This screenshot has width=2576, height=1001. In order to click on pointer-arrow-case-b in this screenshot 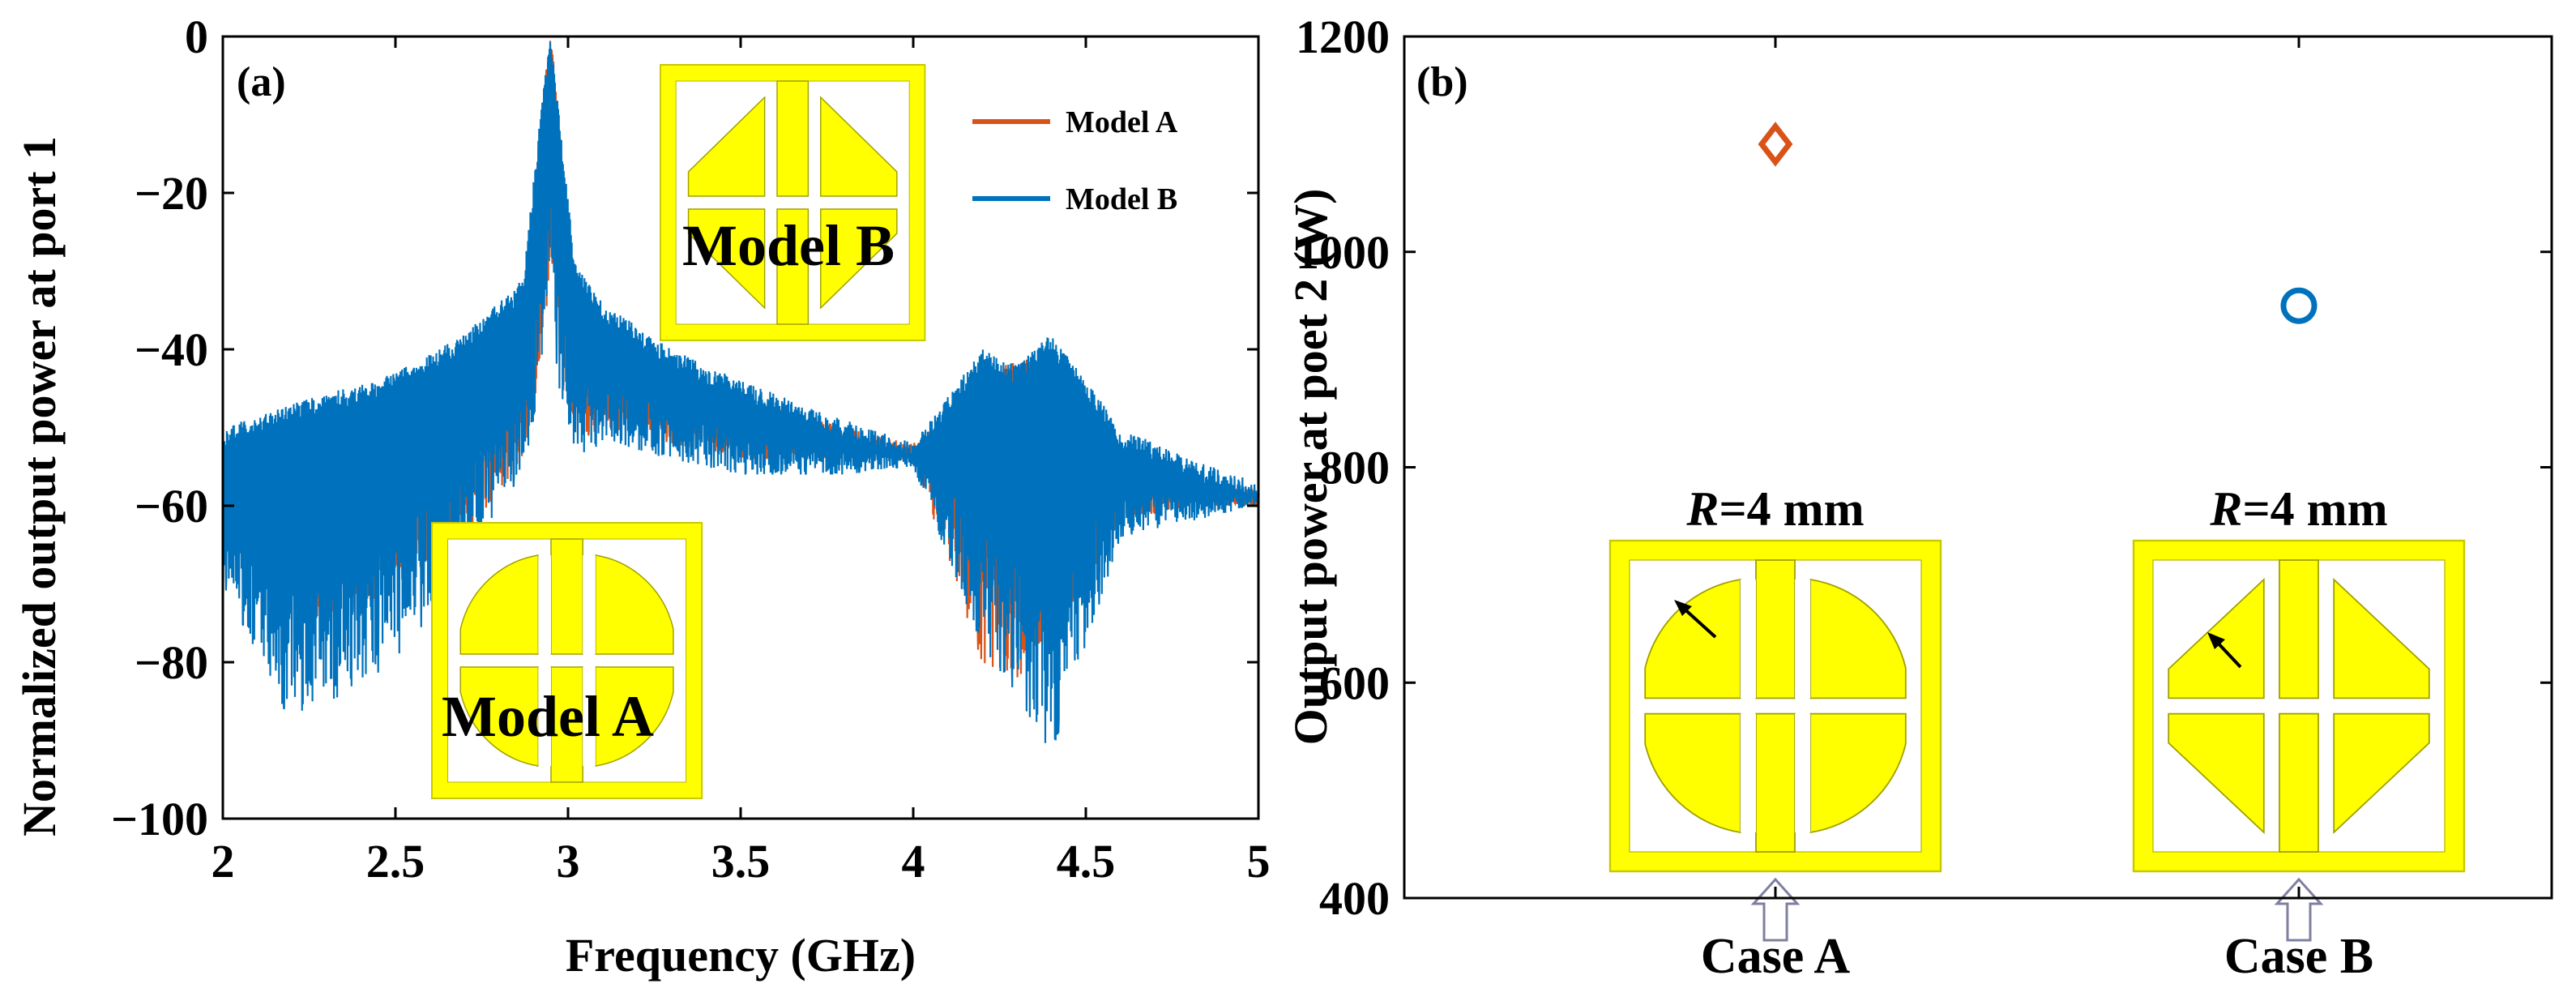, I will do `click(2299, 909)`.